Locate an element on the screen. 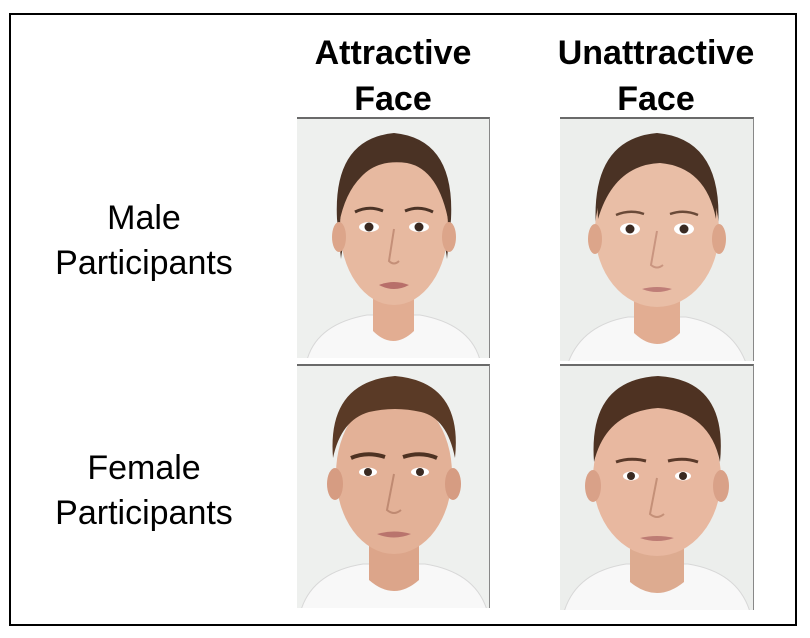 The image size is (810, 638). column-header-attractive: Attractive Face is located at coordinates (393, 76).